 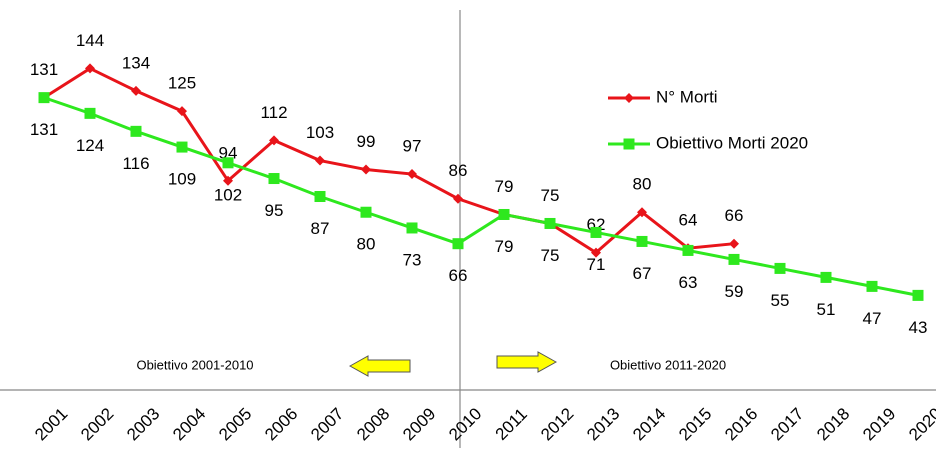 What do you see at coordinates (379, 366) in the screenshot?
I see `arrow-left` at bounding box center [379, 366].